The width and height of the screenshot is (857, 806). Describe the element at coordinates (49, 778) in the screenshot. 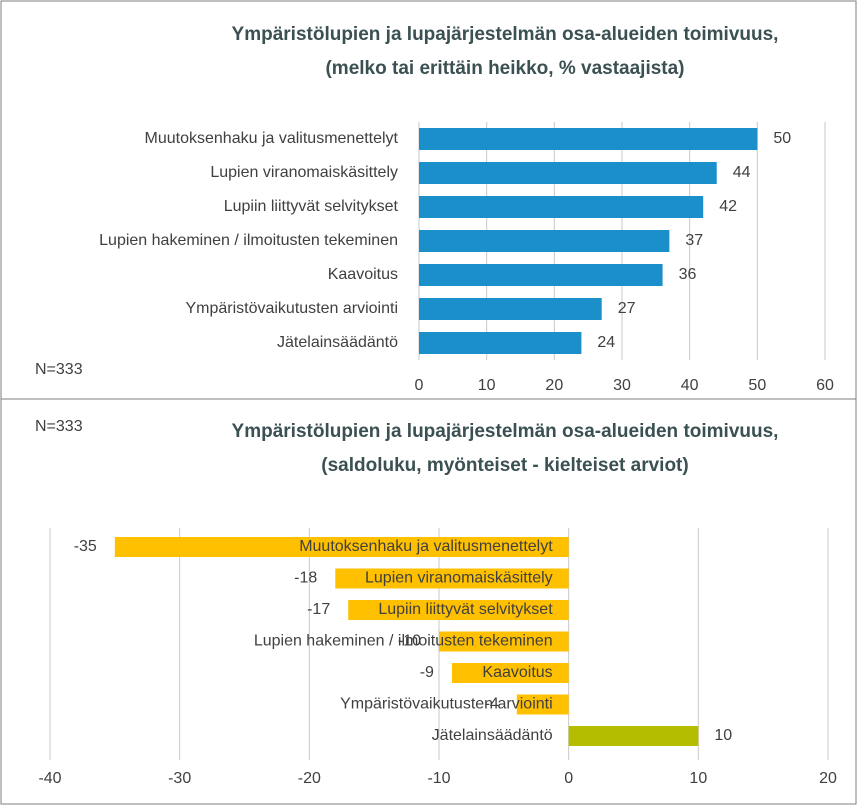

I see `x-tick-label: -40` at that location.